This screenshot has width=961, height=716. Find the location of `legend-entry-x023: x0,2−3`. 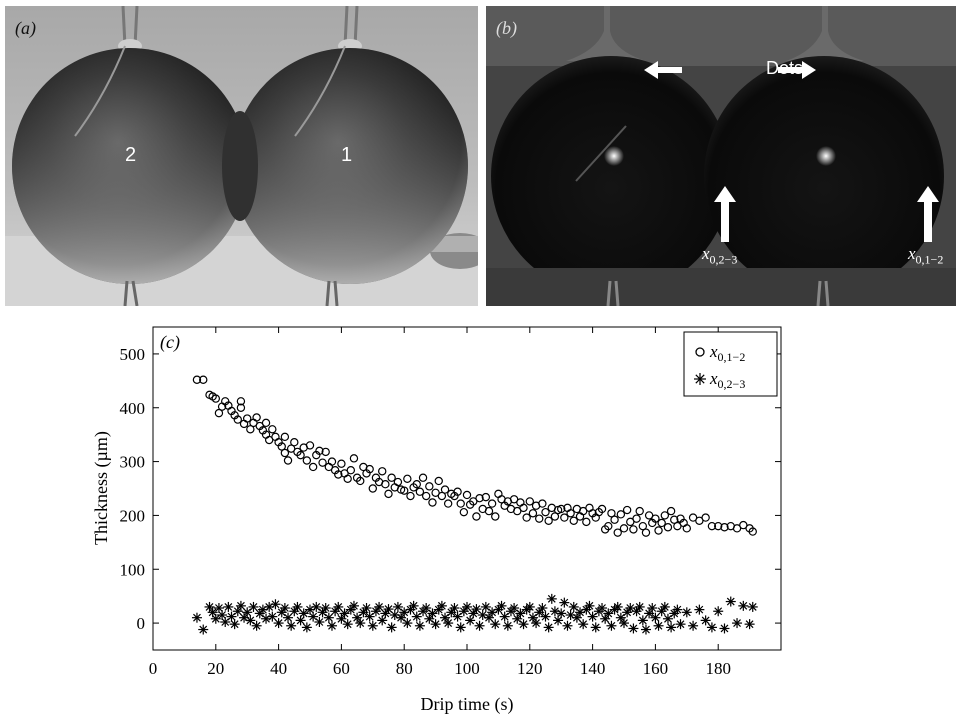

legend-entry-x023: x0,2−3 is located at coordinates (727, 380).